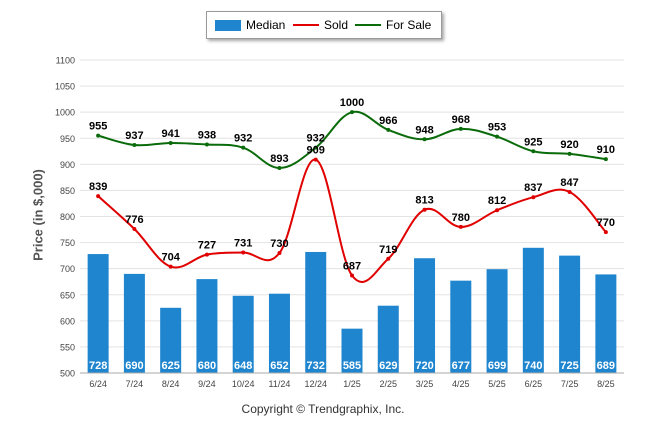  What do you see at coordinates (424, 130) in the screenshot?
I see `for-sale-label: 948` at bounding box center [424, 130].